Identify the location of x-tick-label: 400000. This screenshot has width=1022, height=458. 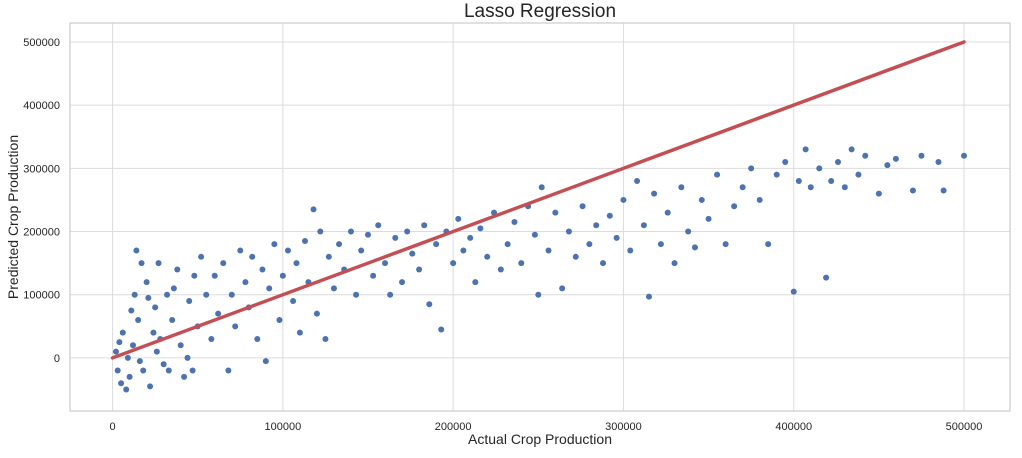
(793, 427).